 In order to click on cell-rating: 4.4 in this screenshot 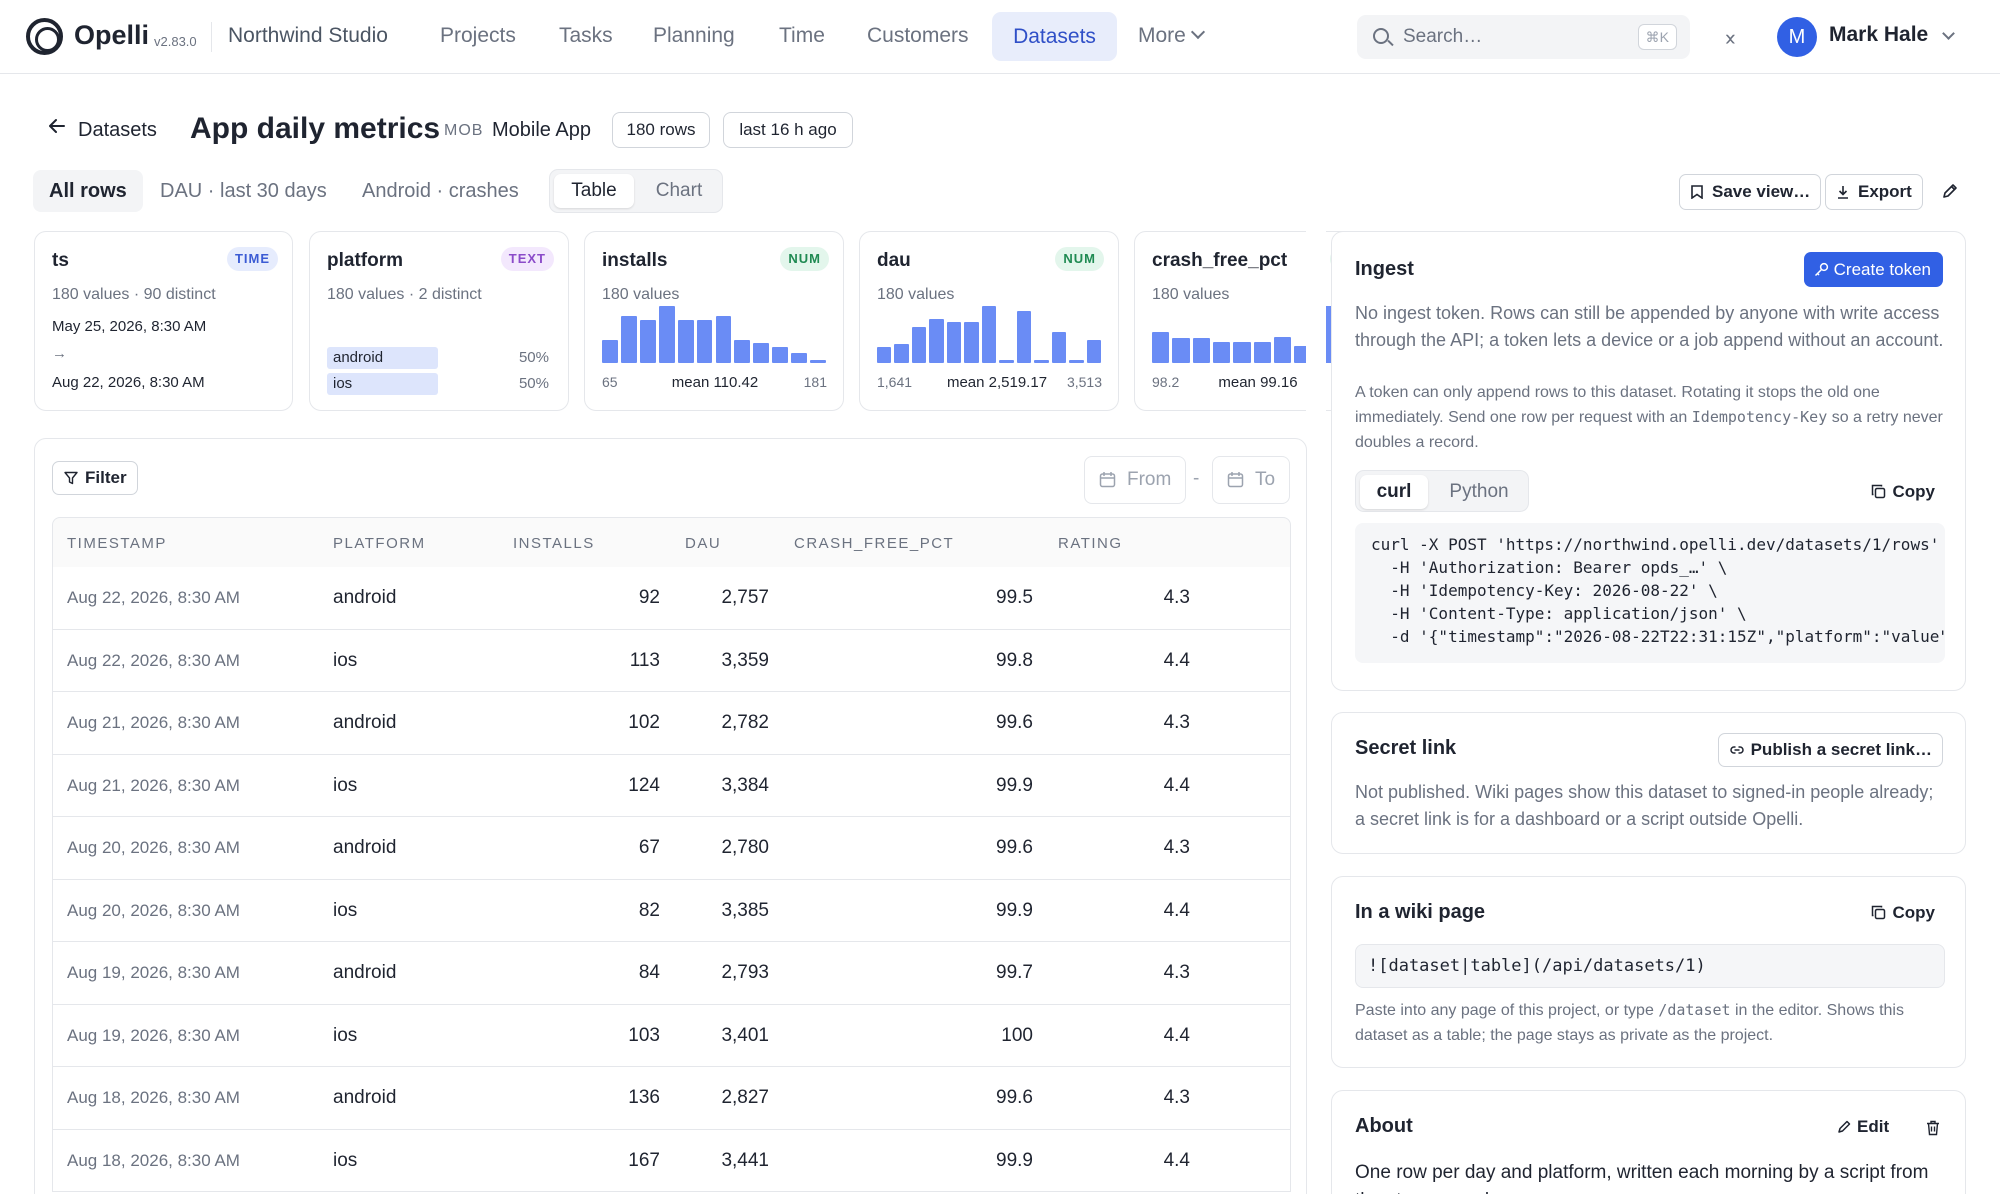, I will do `click(1176, 660)`.